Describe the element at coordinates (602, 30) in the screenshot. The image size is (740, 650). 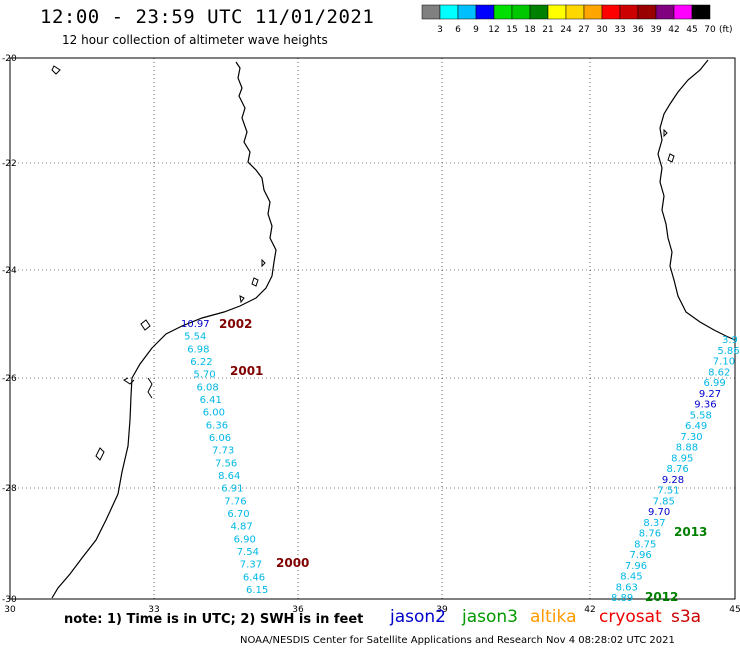
I see `legend-label: 30` at that location.